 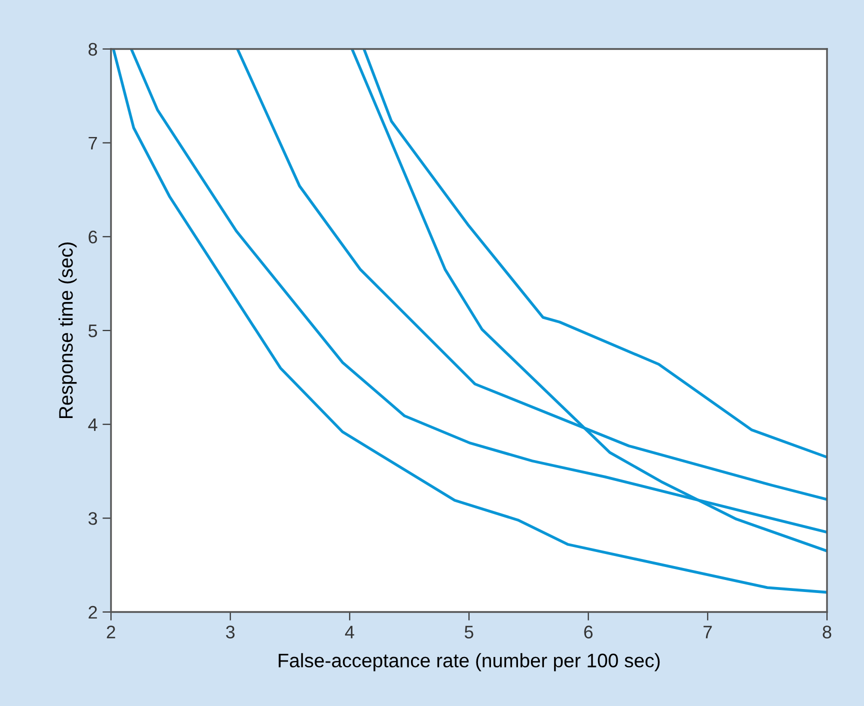 I want to click on y-tick-label: 8, so click(x=93, y=49).